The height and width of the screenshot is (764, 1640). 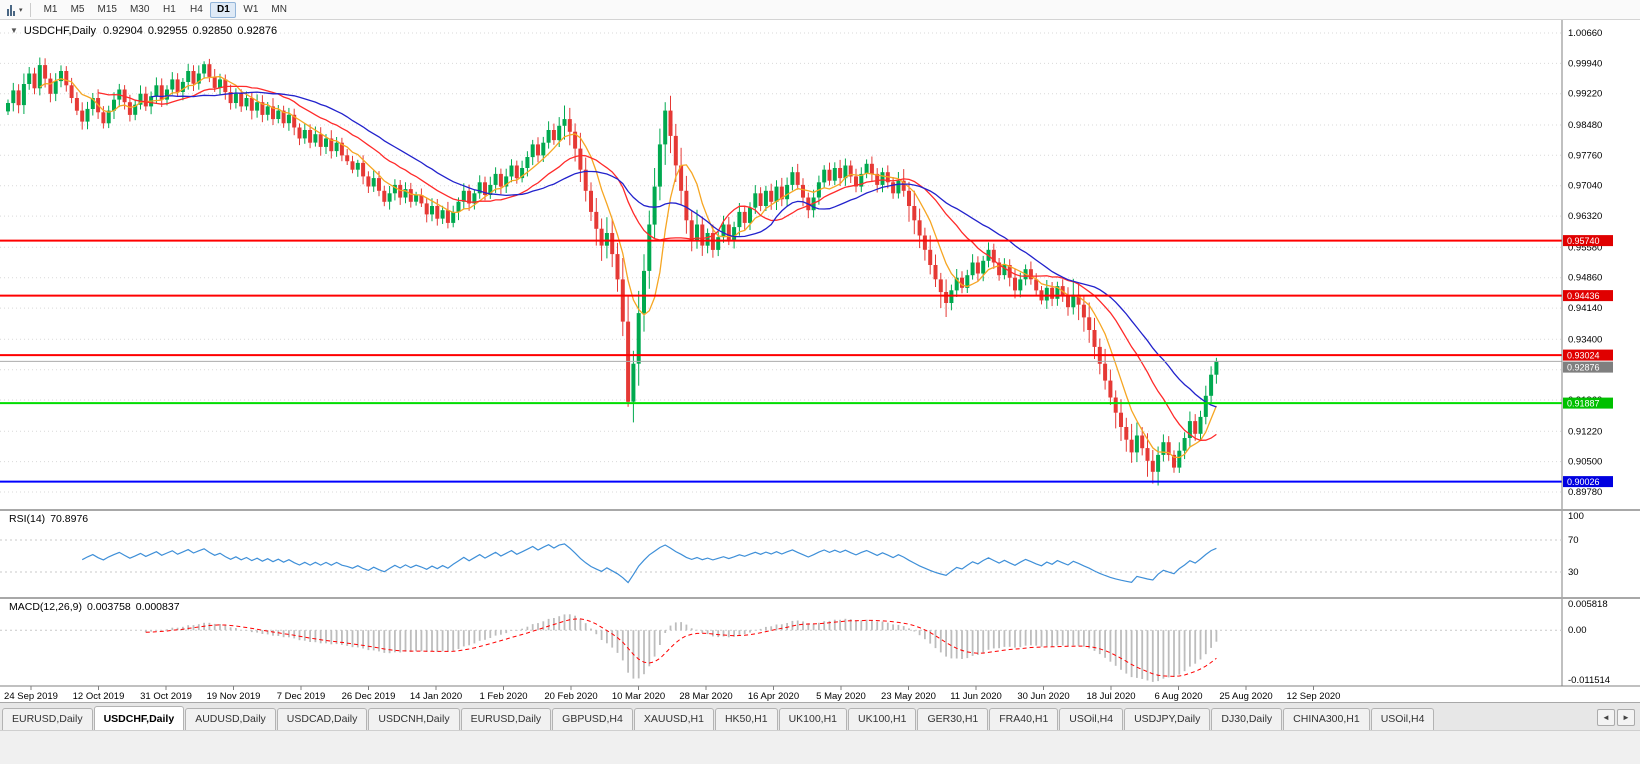 What do you see at coordinates (1024, 718) in the screenshot?
I see `chart-tab-fra40-h1: FRA40,H1` at bounding box center [1024, 718].